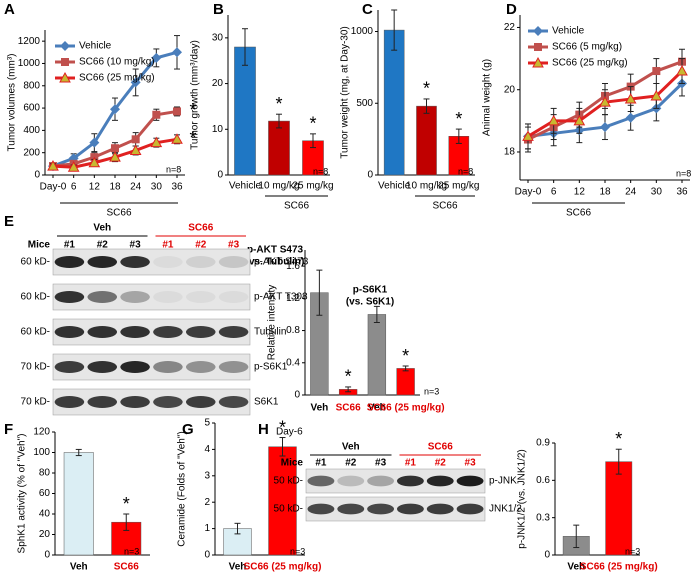  Describe the element at coordinates (207, 475) in the screenshot. I see `y-tick-label: 3` at that location.